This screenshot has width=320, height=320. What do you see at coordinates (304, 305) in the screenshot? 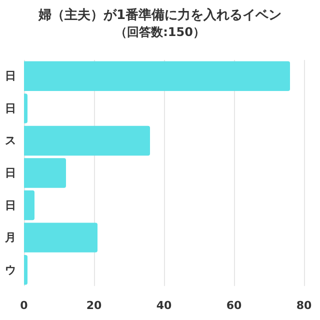
I see `x-tick-label: 80` at bounding box center [304, 305].